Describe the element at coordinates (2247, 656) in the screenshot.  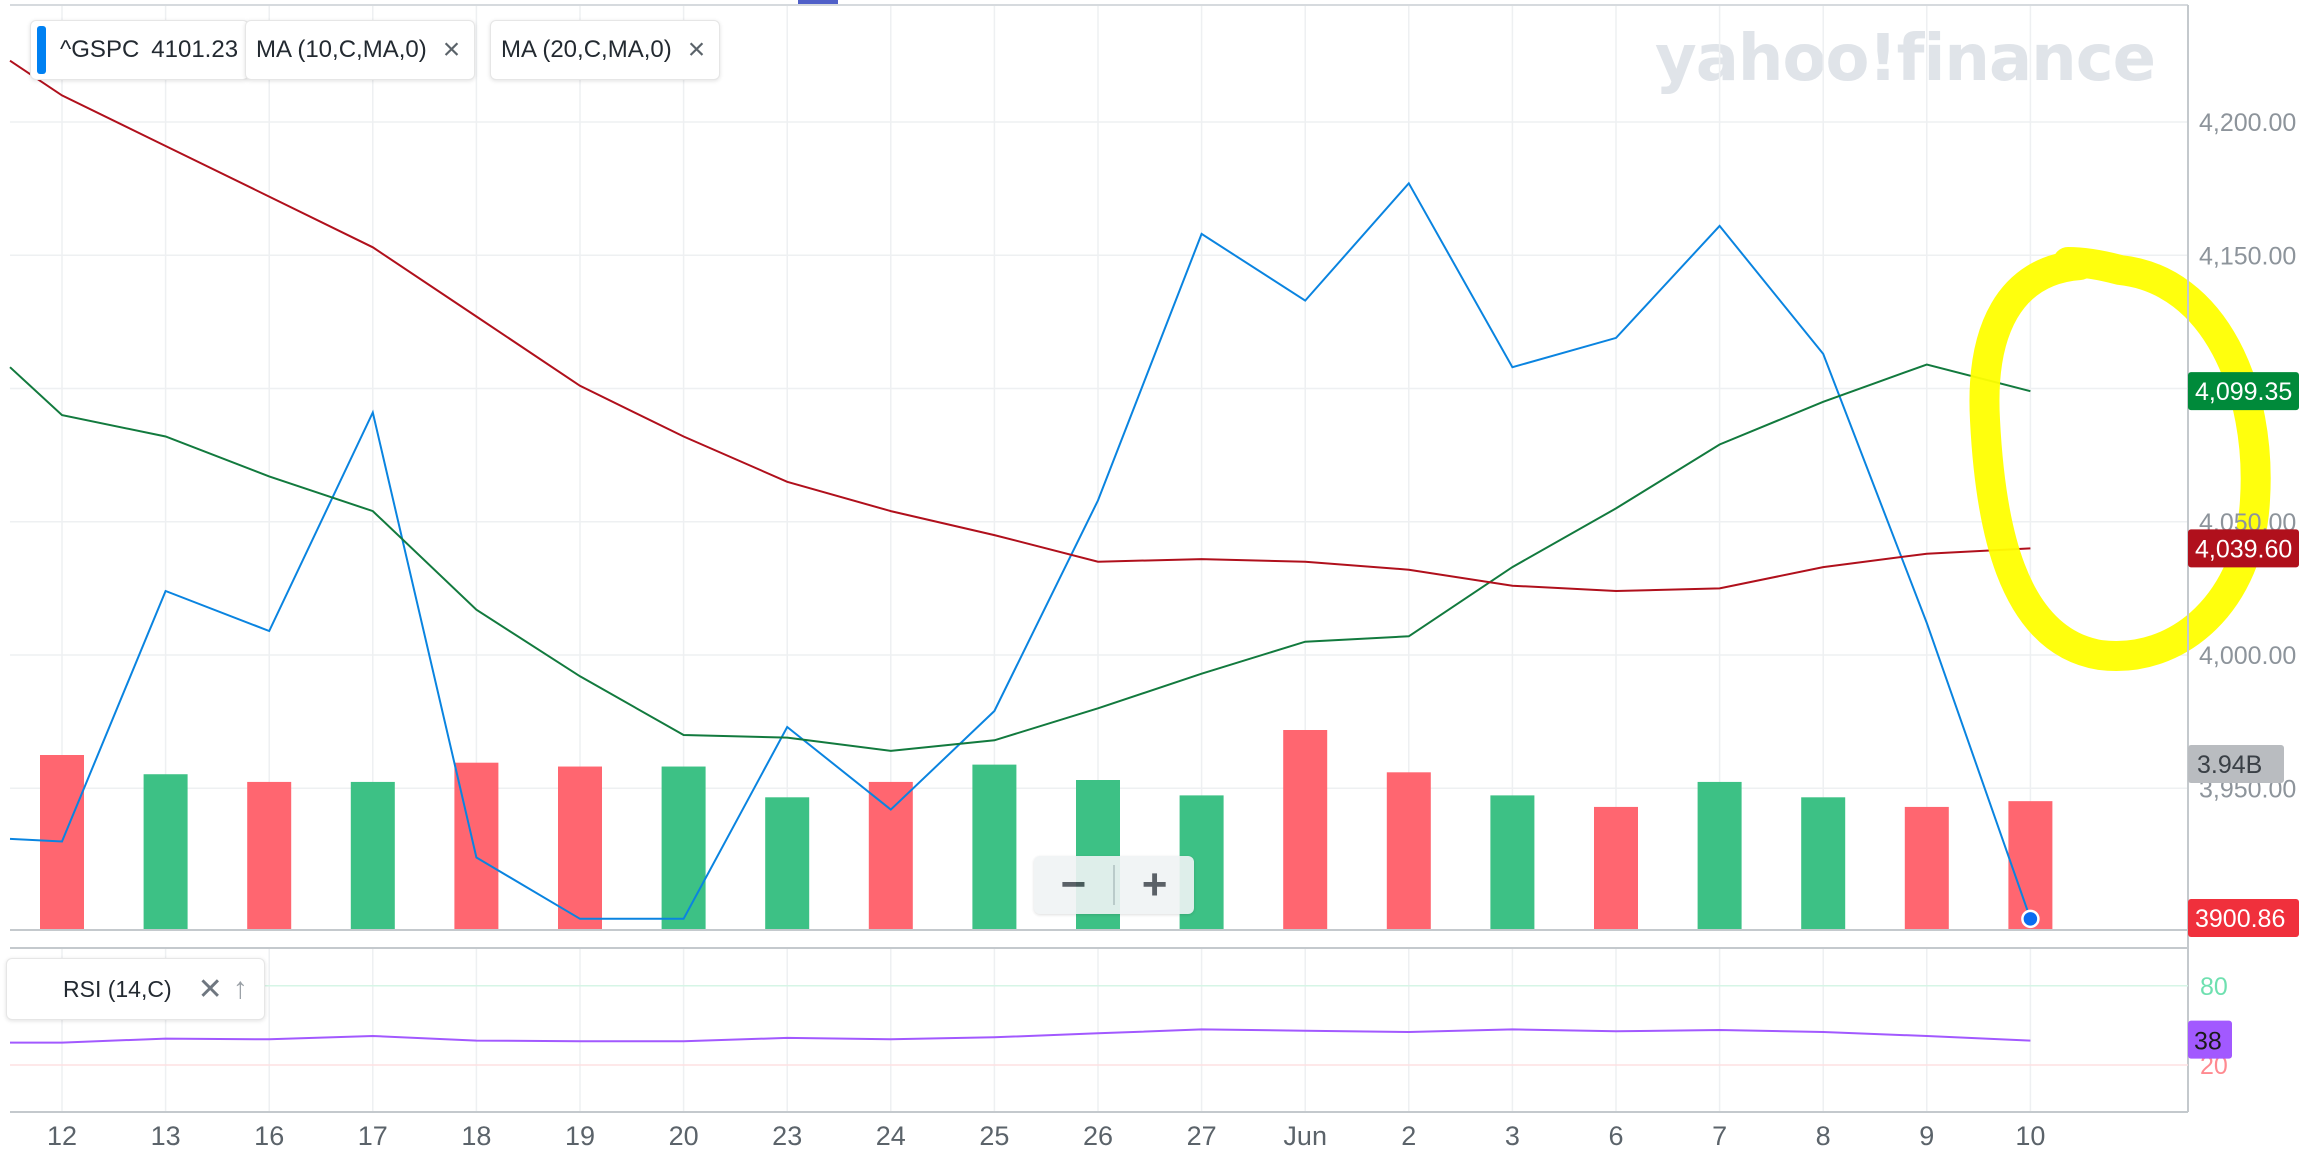
I see `y-tick-label: 4,000.00` at that location.